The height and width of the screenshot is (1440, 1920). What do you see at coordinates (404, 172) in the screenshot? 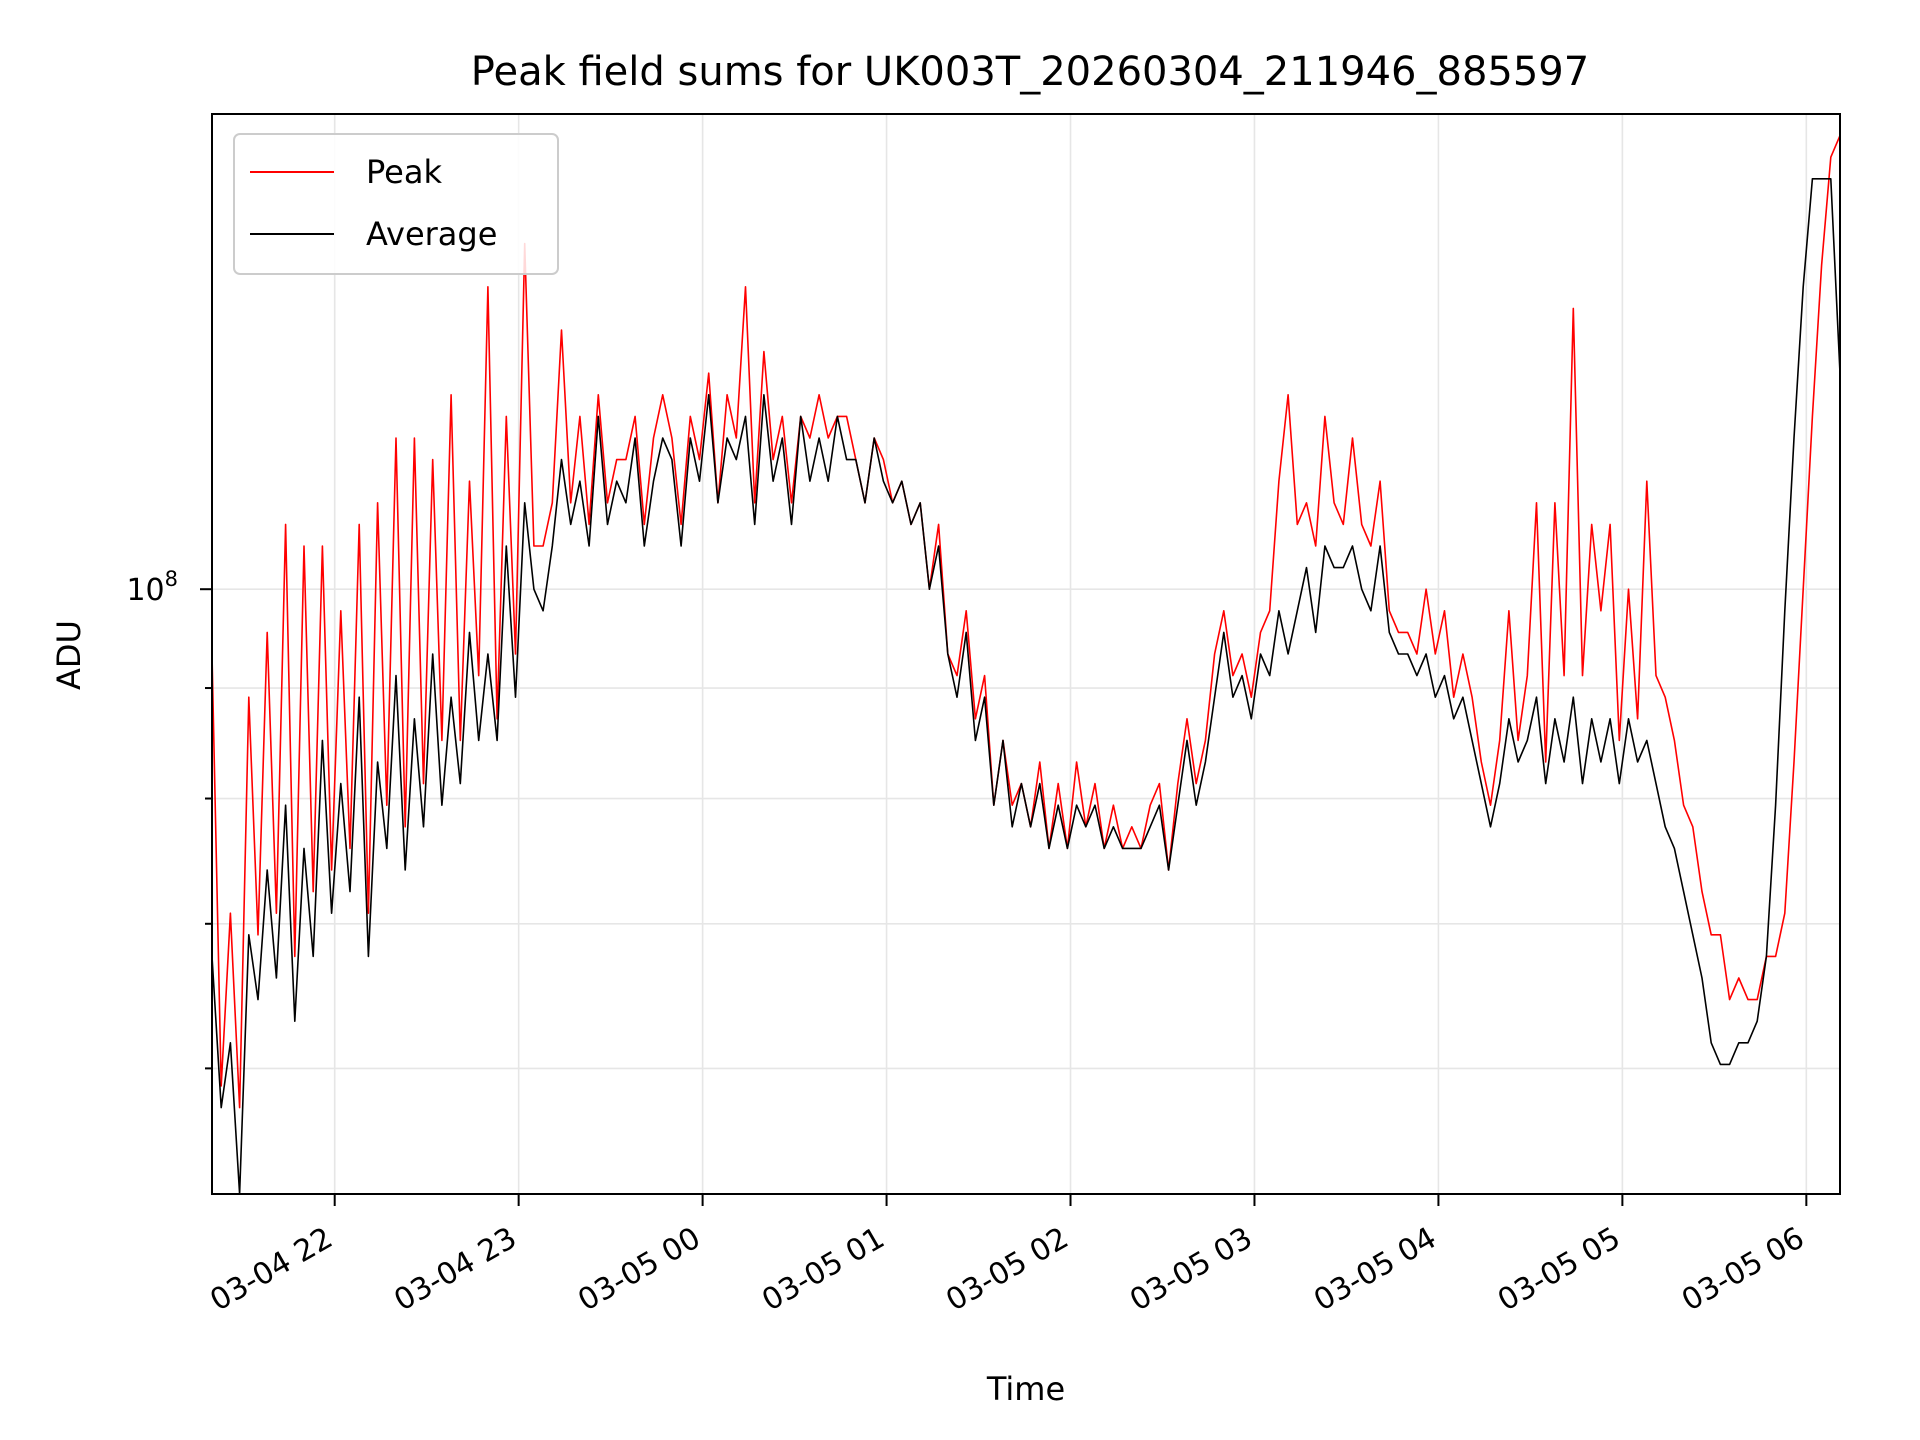
I see `legend-peak-label: Peak` at bounding box center [404, 172].